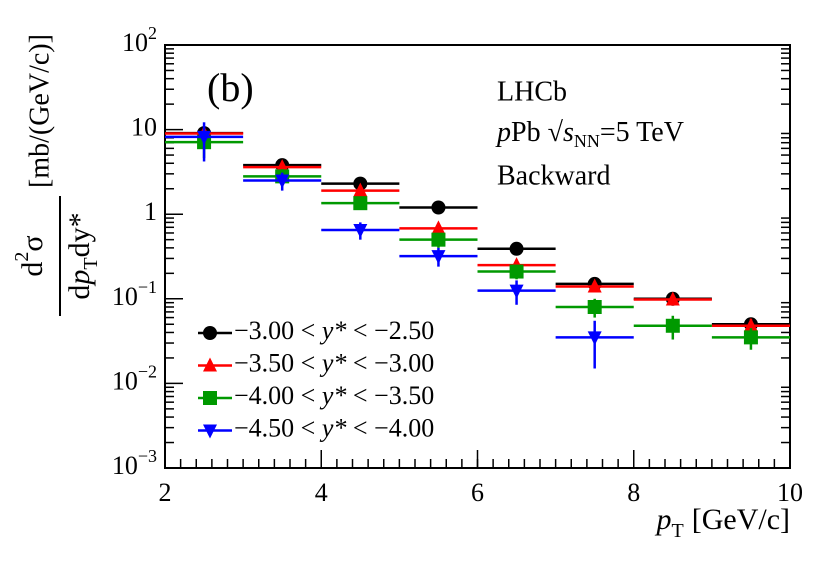  Describe the element at coordinates (334, 330) in the screenshot. I see `legend-label: −3.00 < y* < −2.50` at that location.